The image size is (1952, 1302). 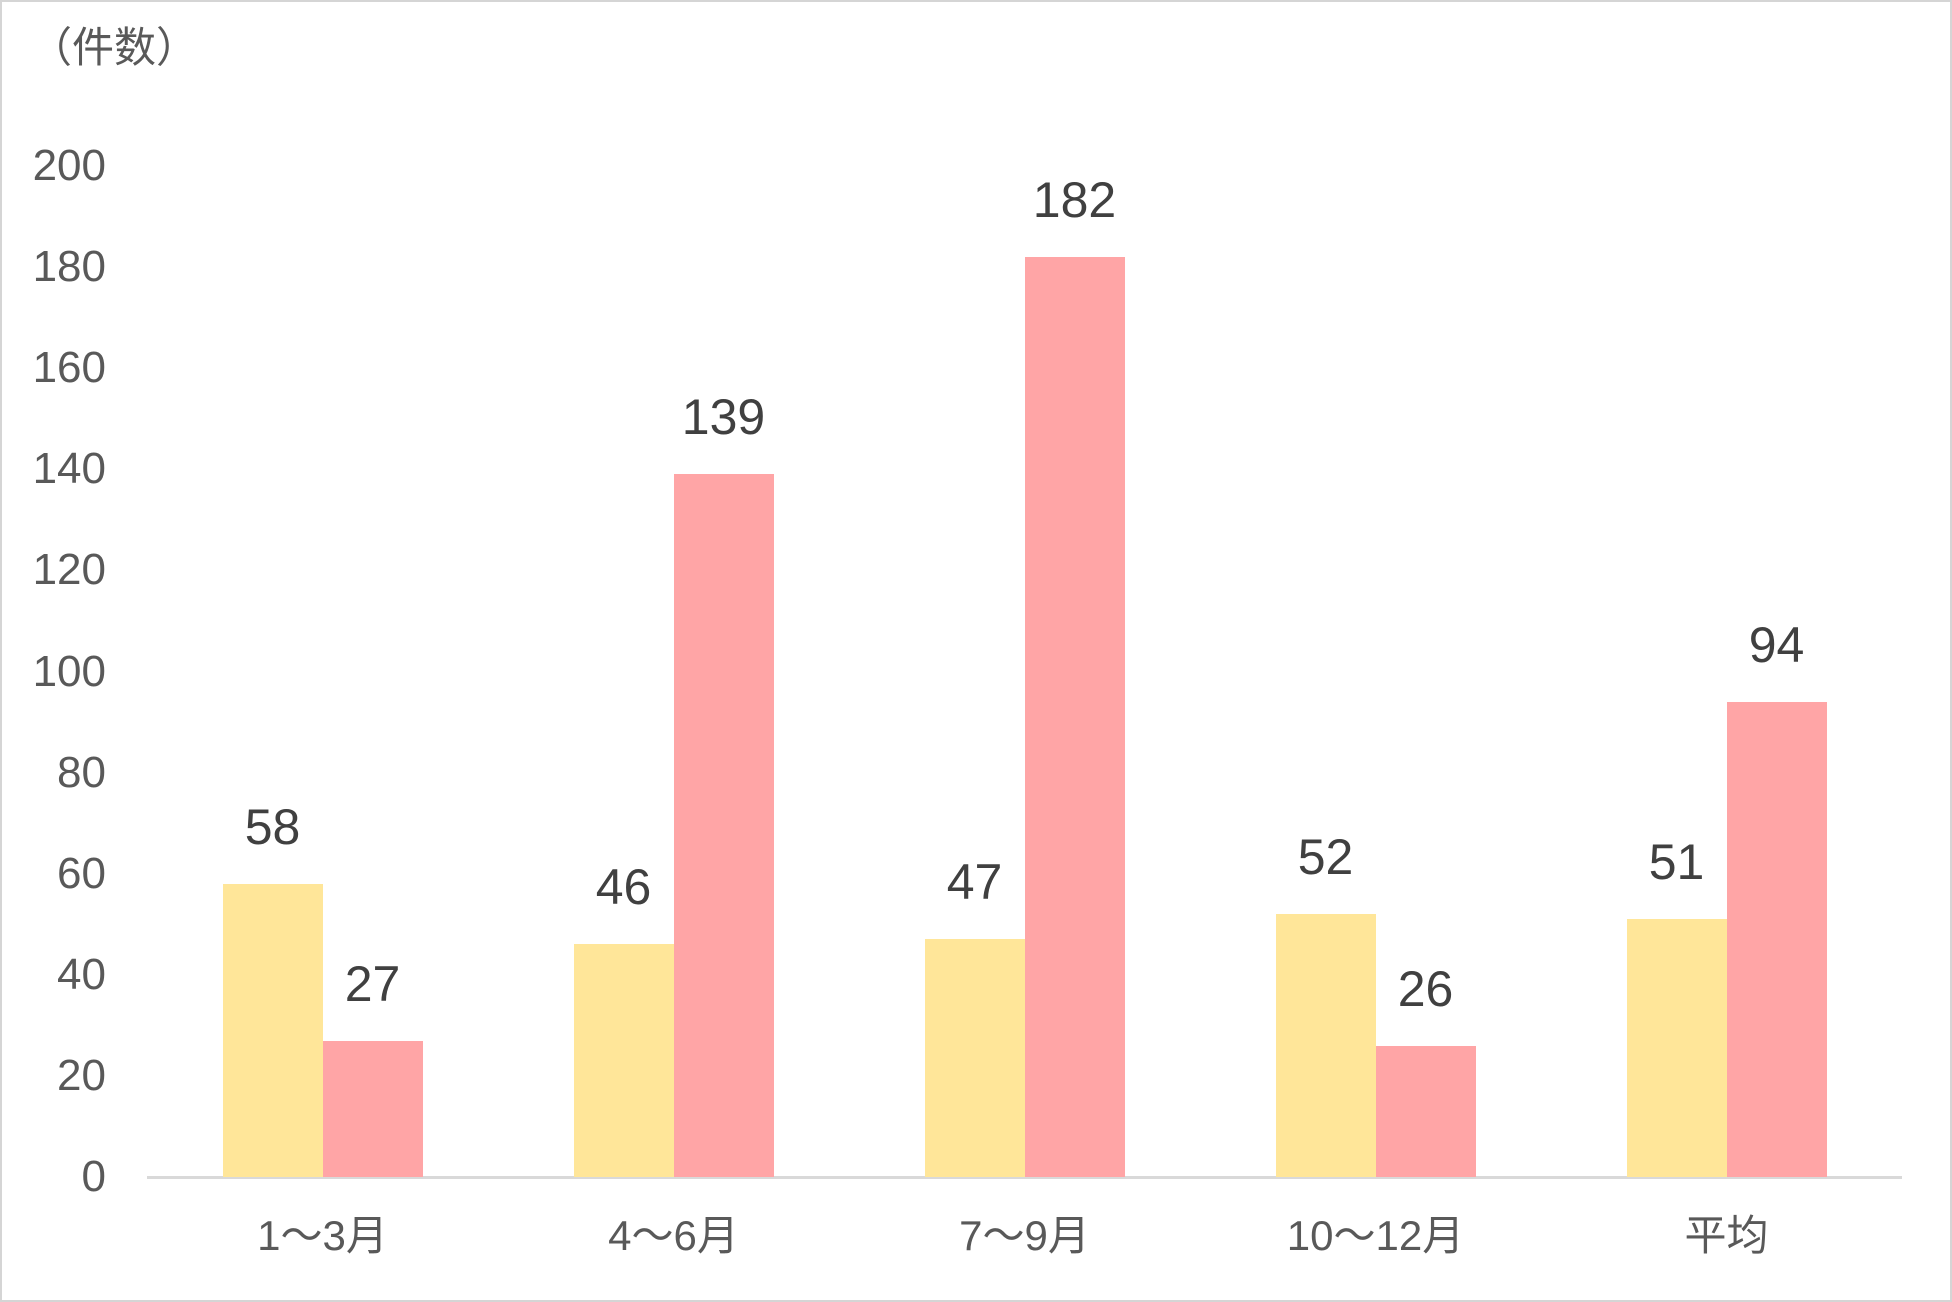 I want to click on data-label-series1: 47, so click(x=974, y=882).